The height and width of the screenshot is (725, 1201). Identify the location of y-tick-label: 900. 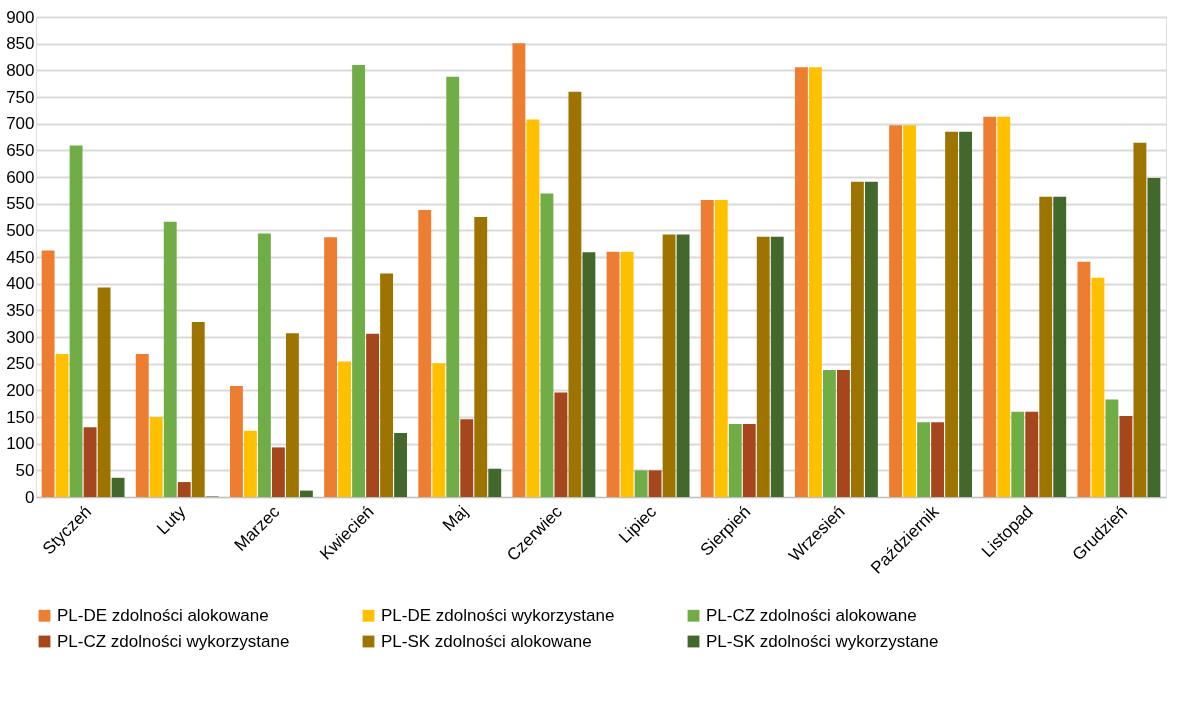
(20, 17).